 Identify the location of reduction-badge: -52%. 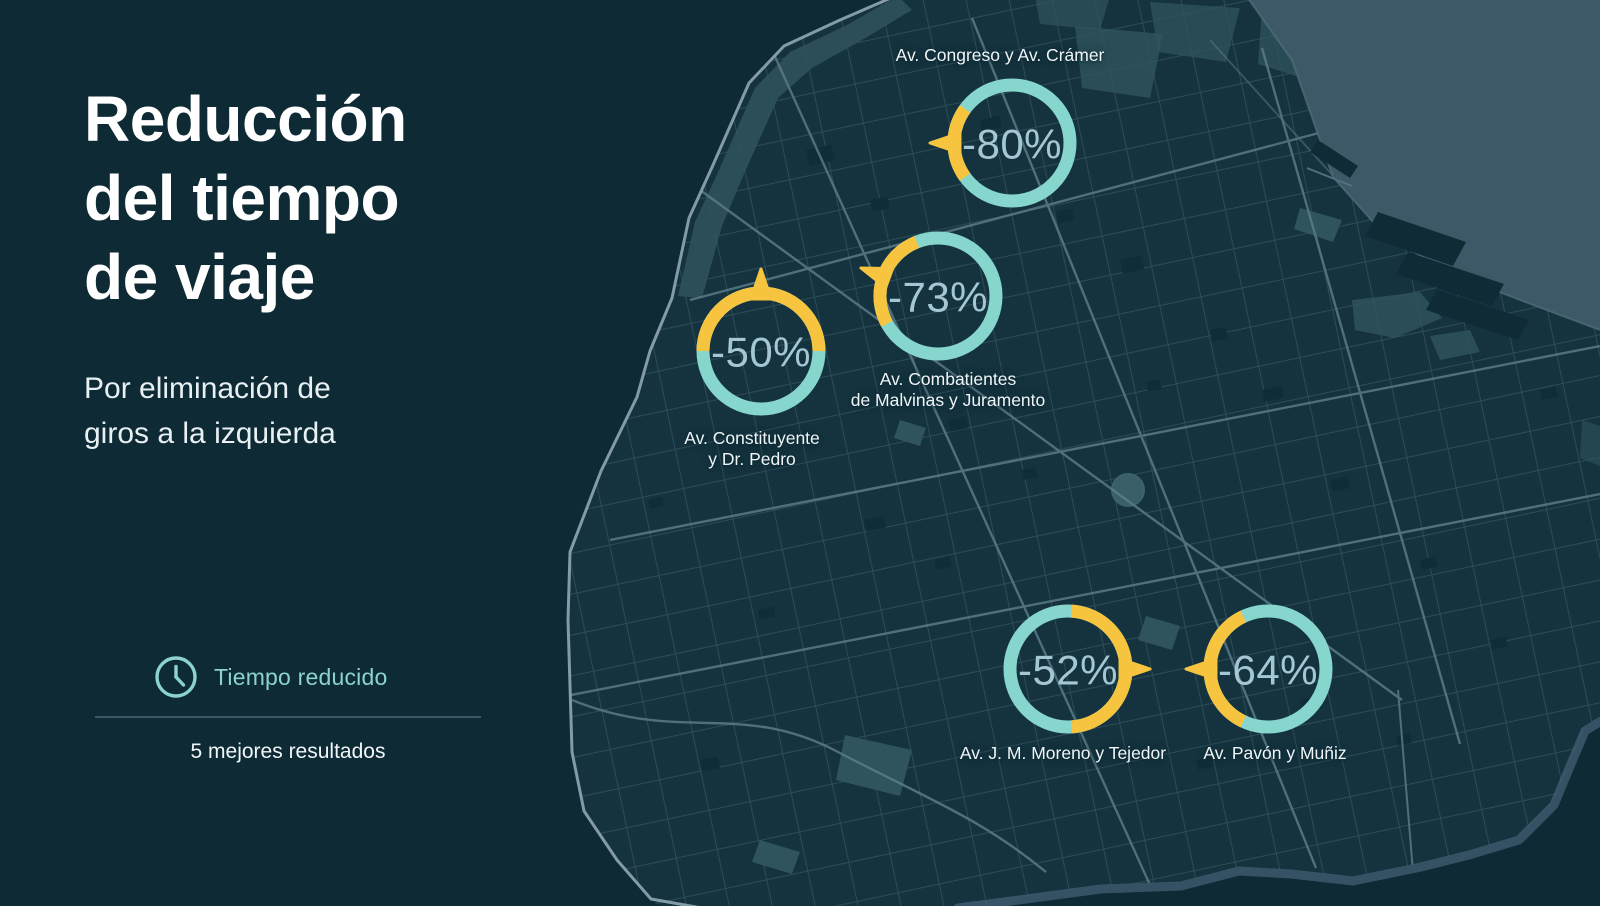
(1077, 669).